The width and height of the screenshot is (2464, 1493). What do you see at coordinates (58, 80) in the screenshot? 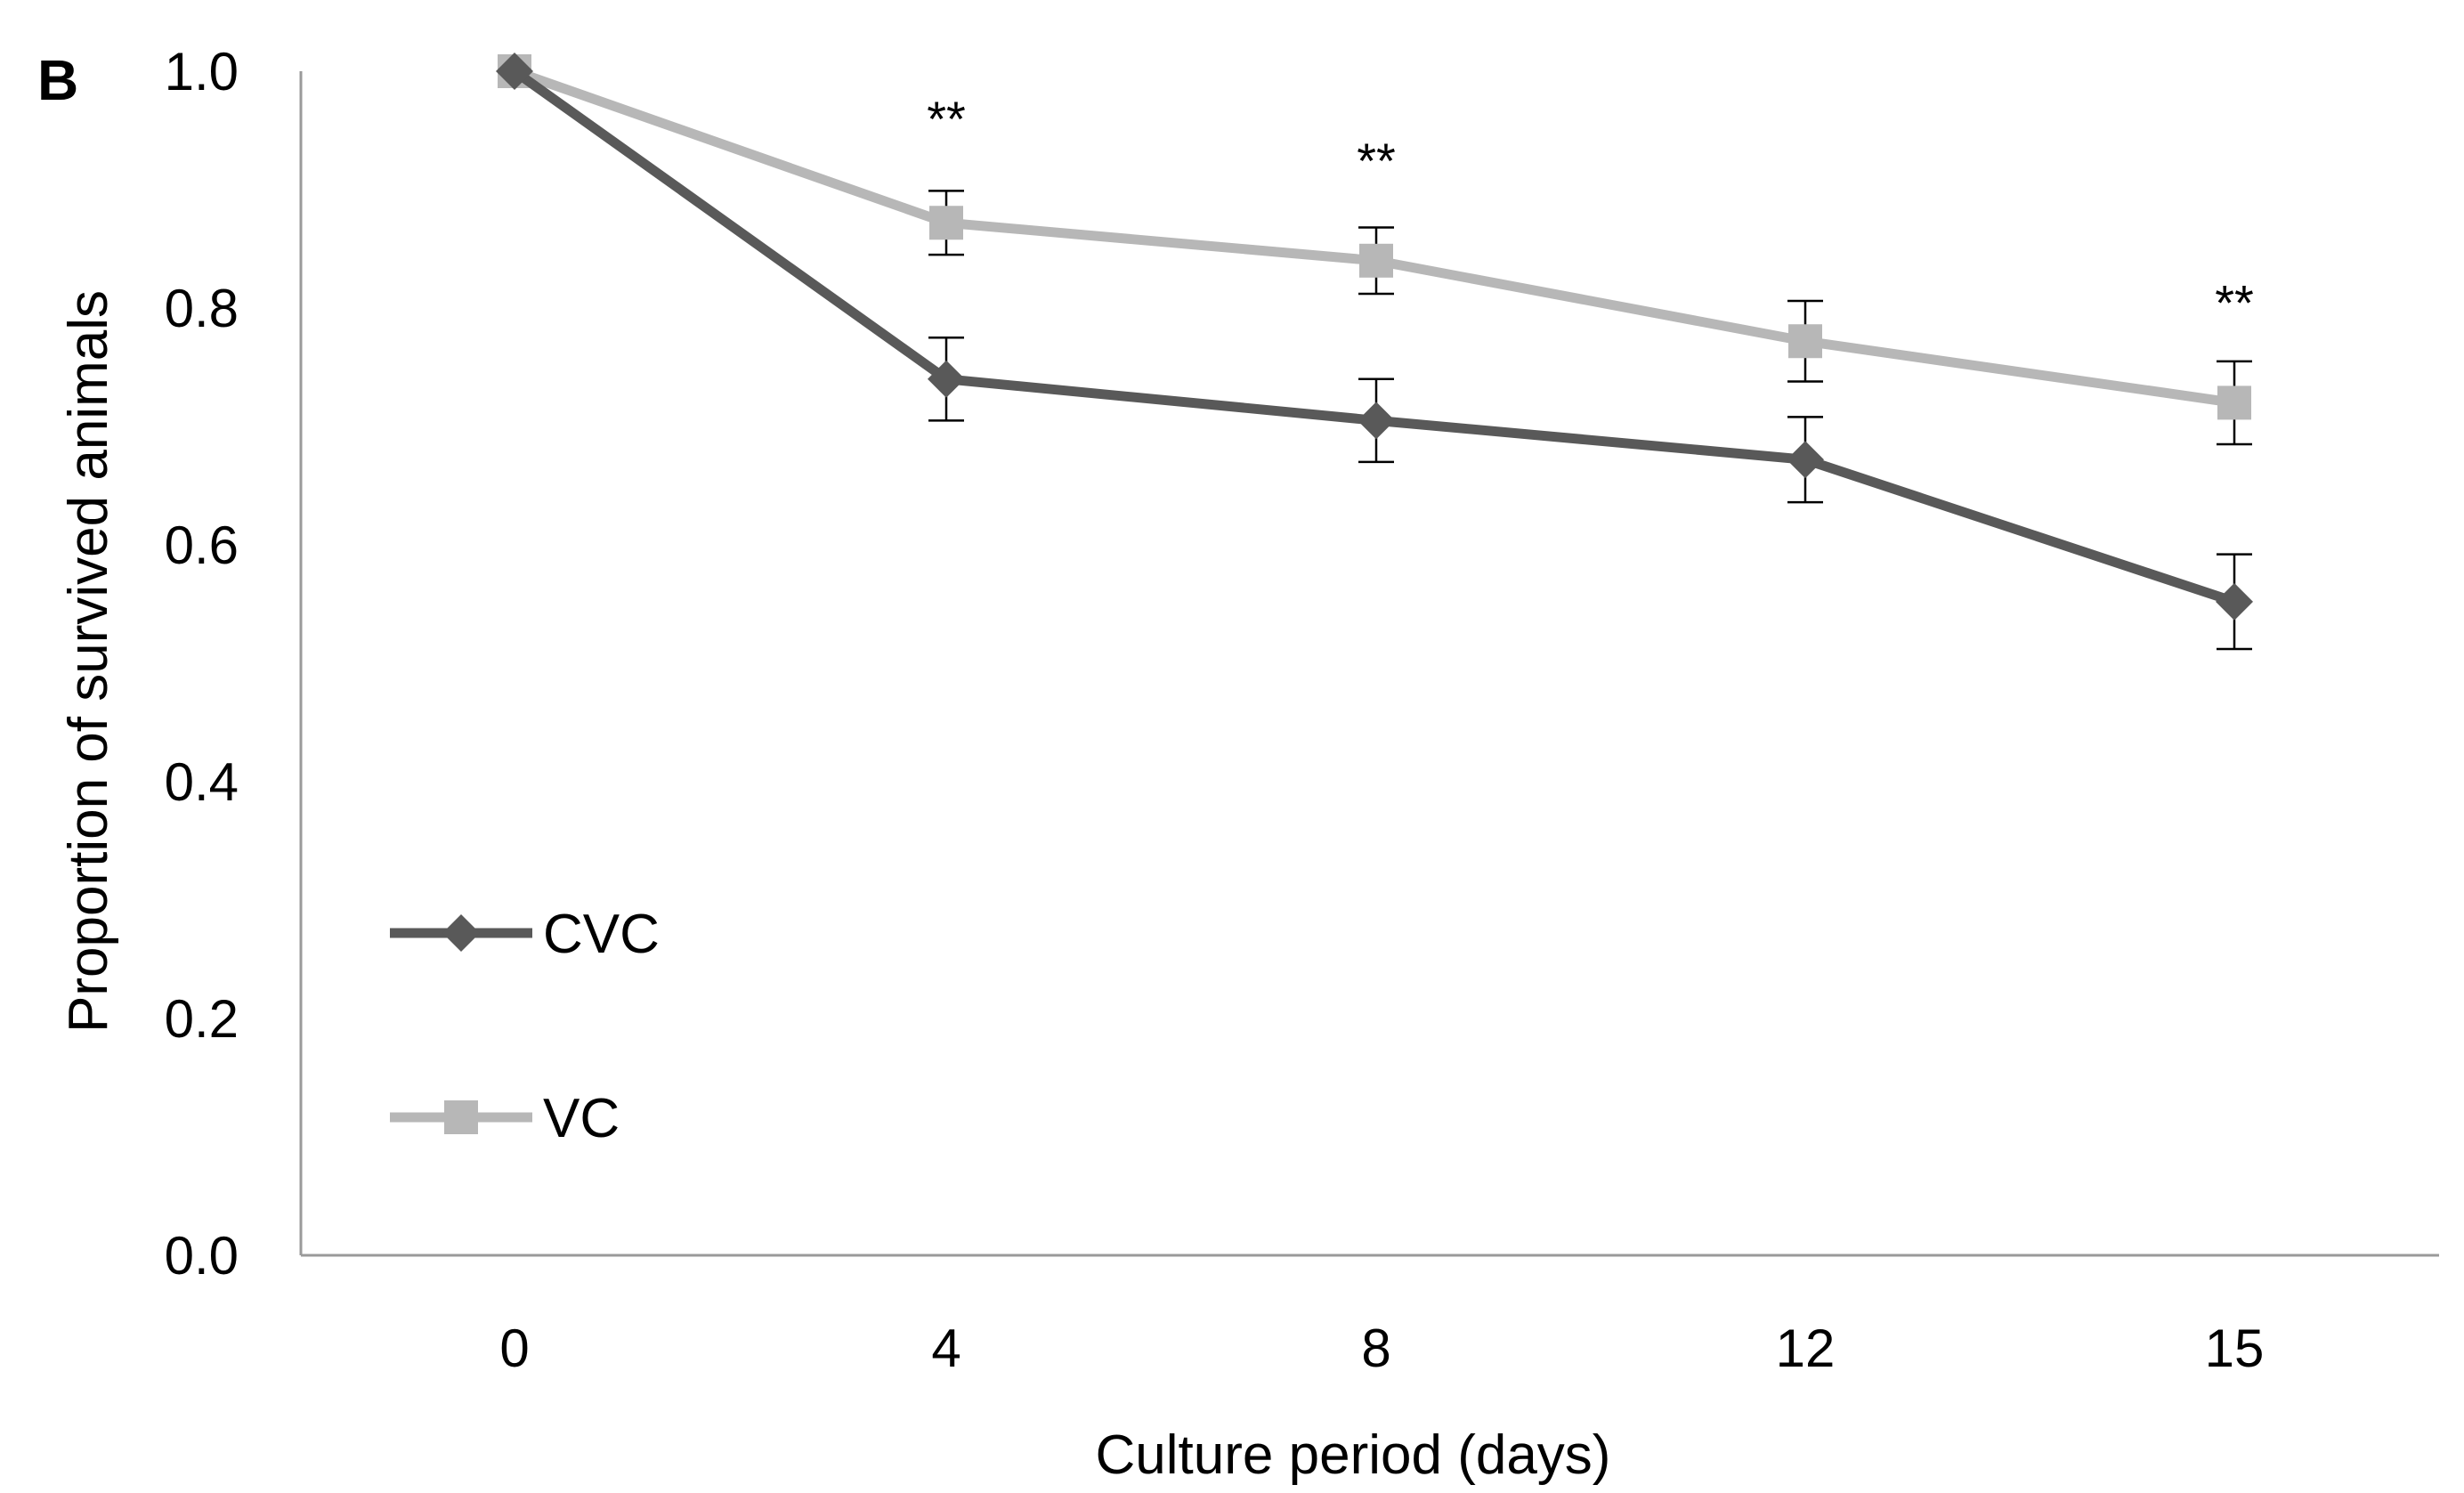
I see `panel-label: B` at bounding box center [58, 80].